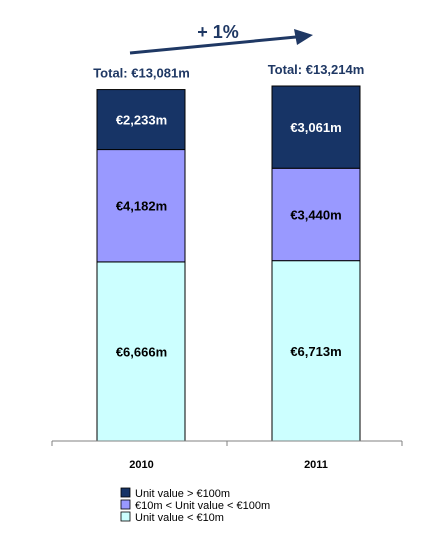 Image resolution: width=440 pixels, height=543 pixels. I want to click on total-label: Total: €13,081m, so click(141, 73).